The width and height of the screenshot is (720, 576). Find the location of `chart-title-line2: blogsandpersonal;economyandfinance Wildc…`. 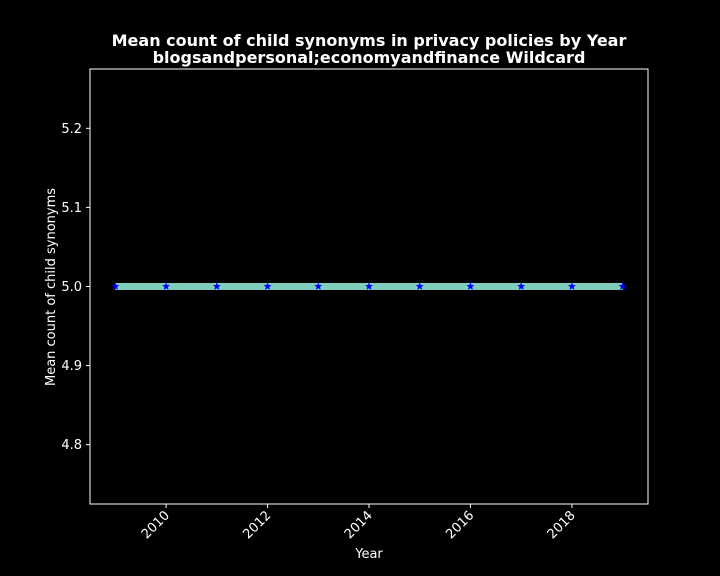

chart-title-line2: blogsandpersonal;economyandfinance Wildc… is located at coordinates (369, 57).